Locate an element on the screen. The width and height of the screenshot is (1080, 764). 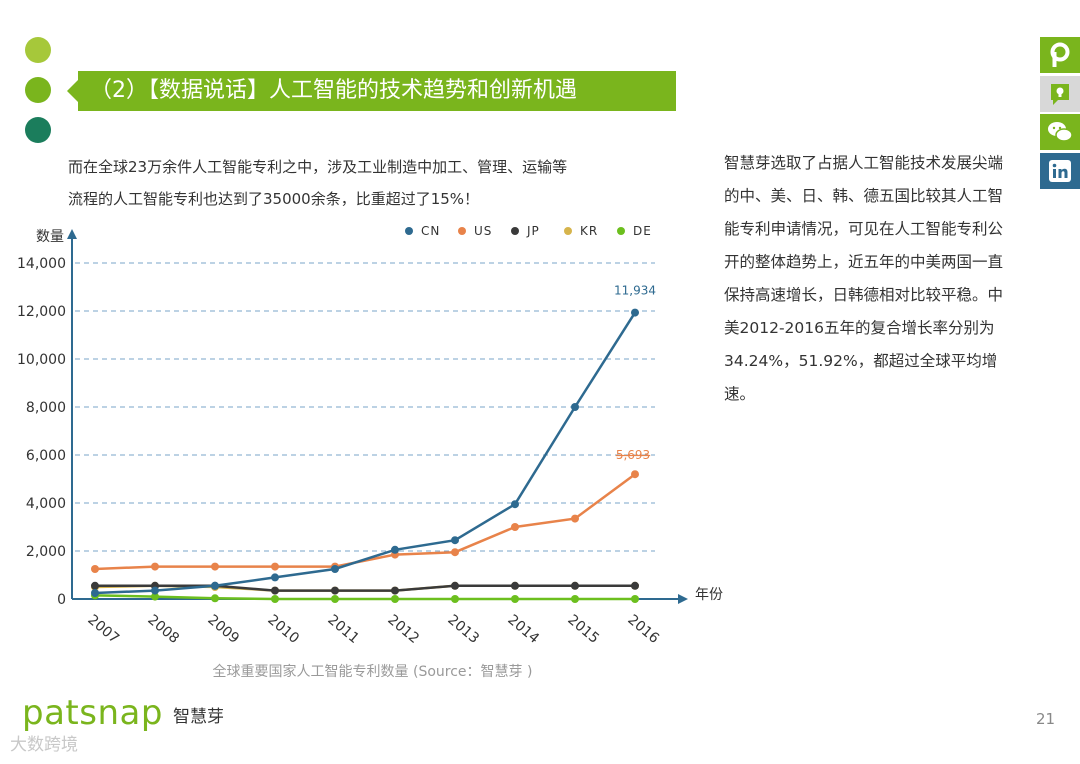
y-tick-label: 0 is located at coordinates (61, 600).